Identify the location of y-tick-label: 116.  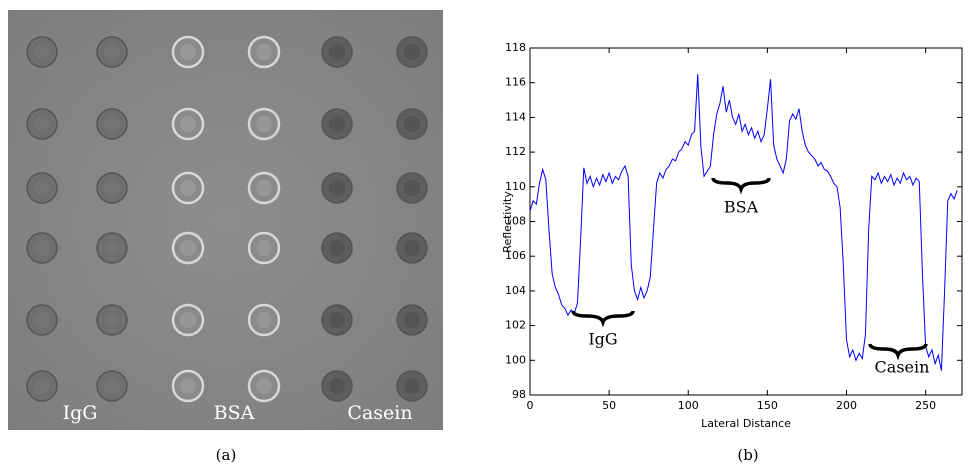
(515, 82).